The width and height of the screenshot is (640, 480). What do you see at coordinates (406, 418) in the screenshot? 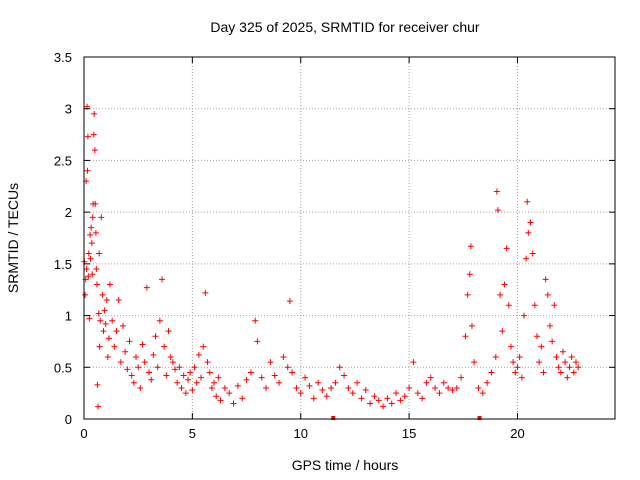
I see `gap-markers` at bounding box center [406, 418].